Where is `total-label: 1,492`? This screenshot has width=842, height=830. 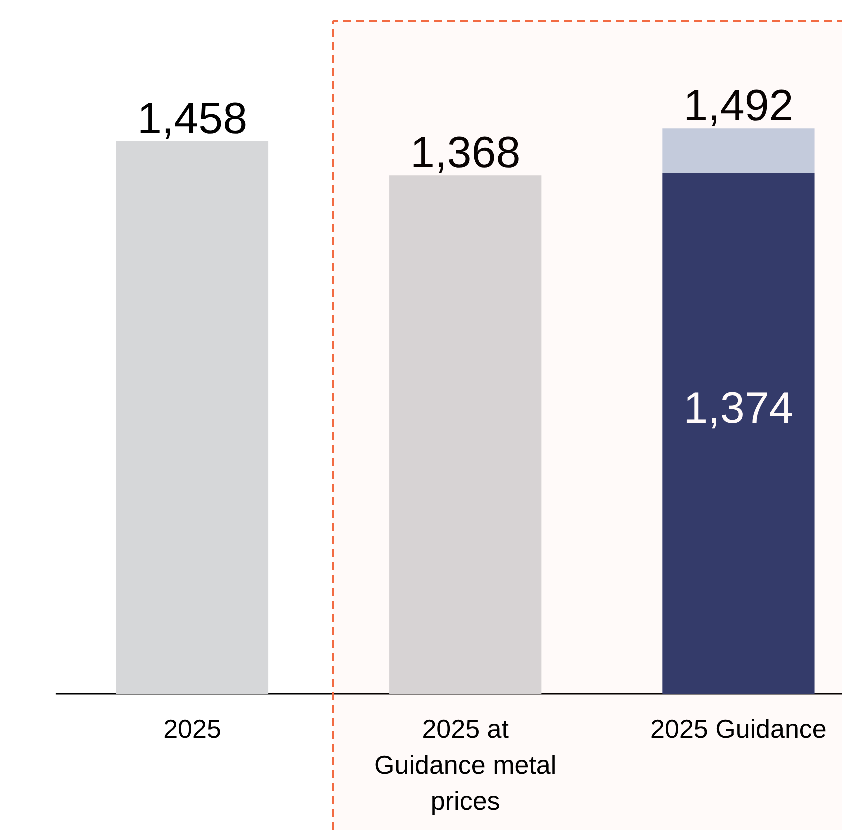
total-label: 1,492 is located at coordinates (739, 106).